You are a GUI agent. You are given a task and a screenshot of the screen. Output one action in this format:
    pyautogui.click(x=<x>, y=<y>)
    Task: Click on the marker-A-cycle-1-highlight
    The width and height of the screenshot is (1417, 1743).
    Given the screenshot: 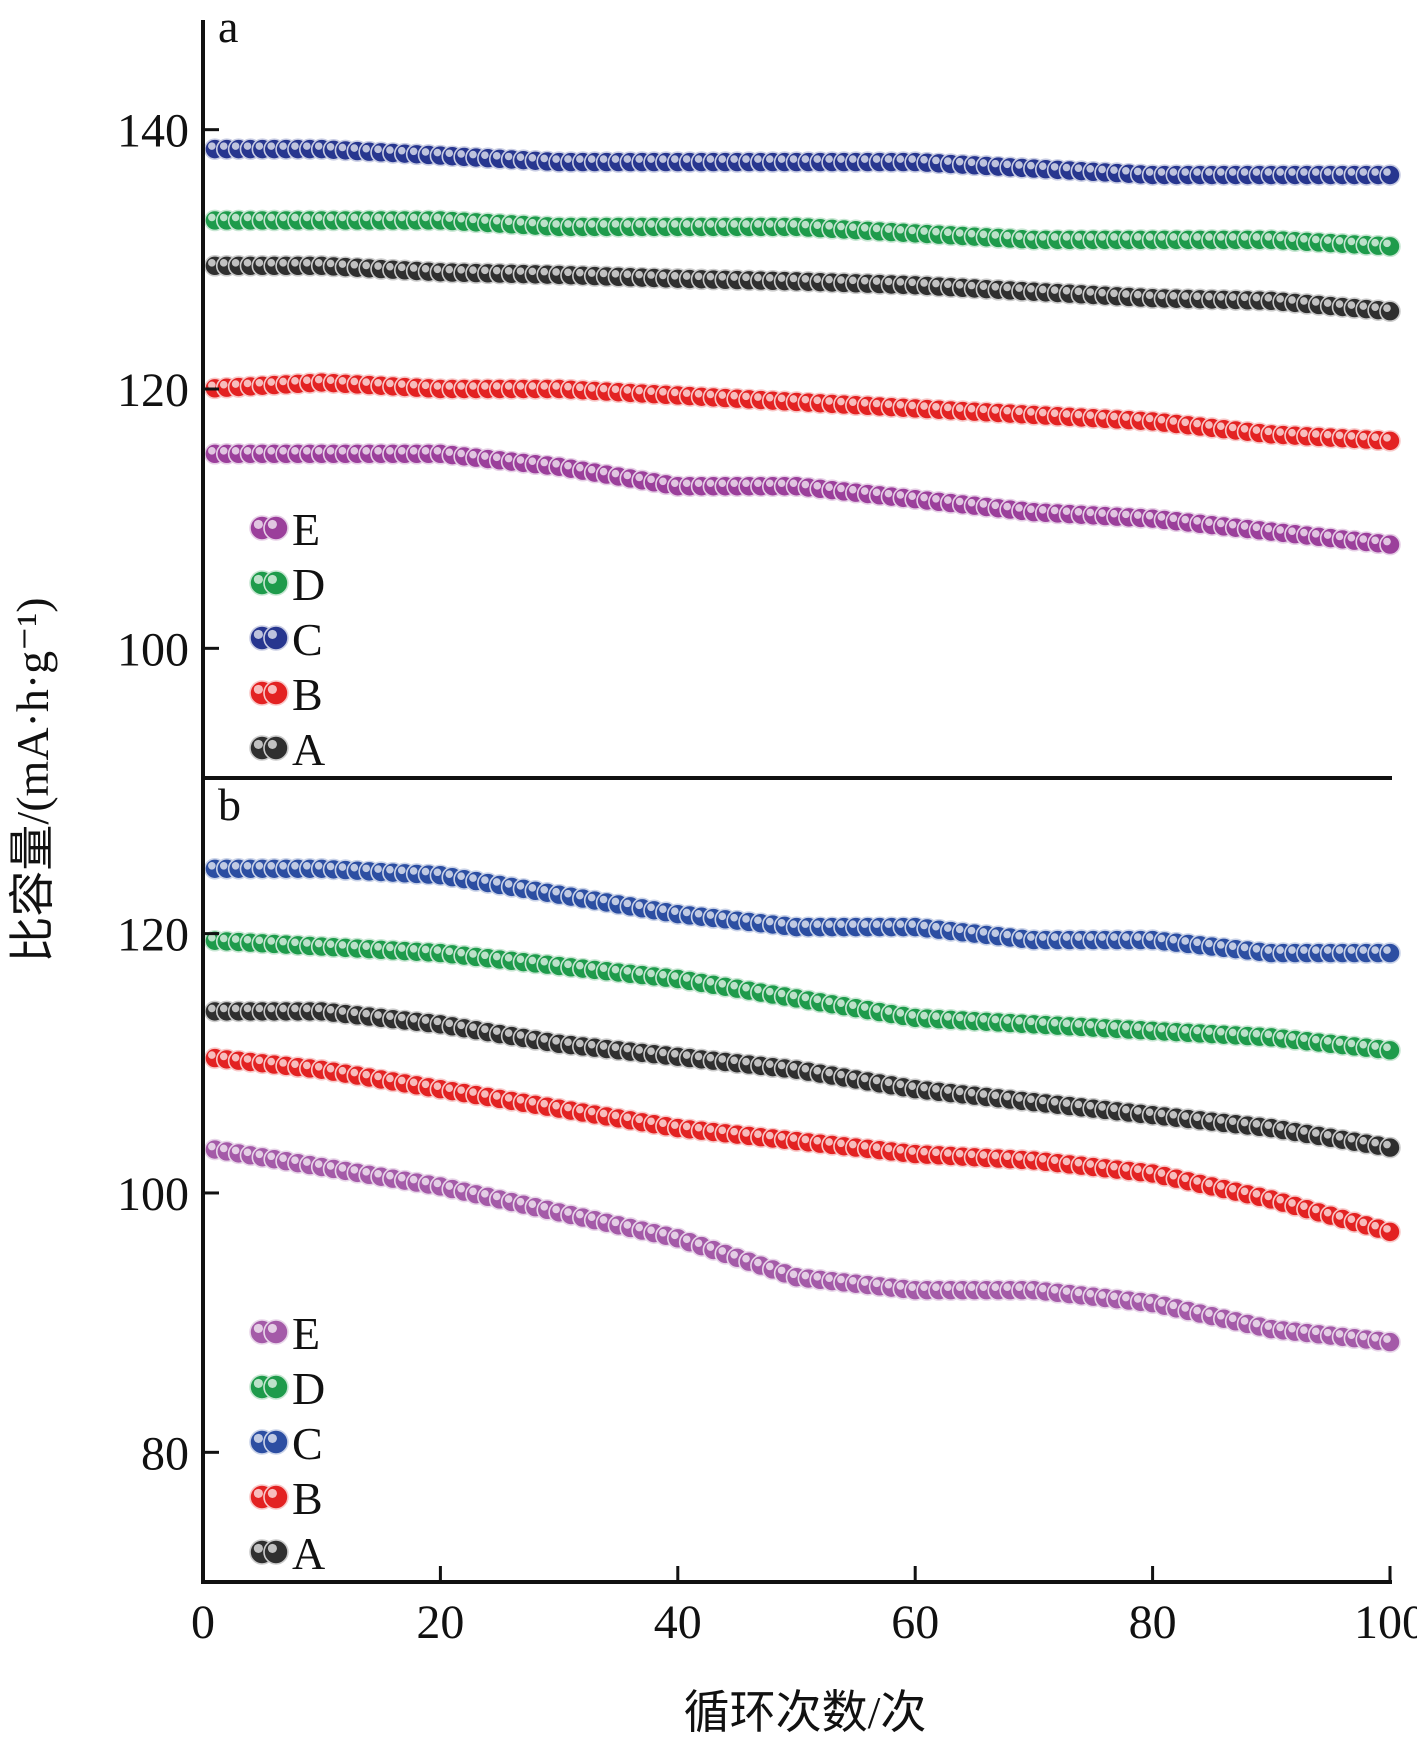 What is the action you would take?
    pyautogui.click(x=212, y=1008)
    